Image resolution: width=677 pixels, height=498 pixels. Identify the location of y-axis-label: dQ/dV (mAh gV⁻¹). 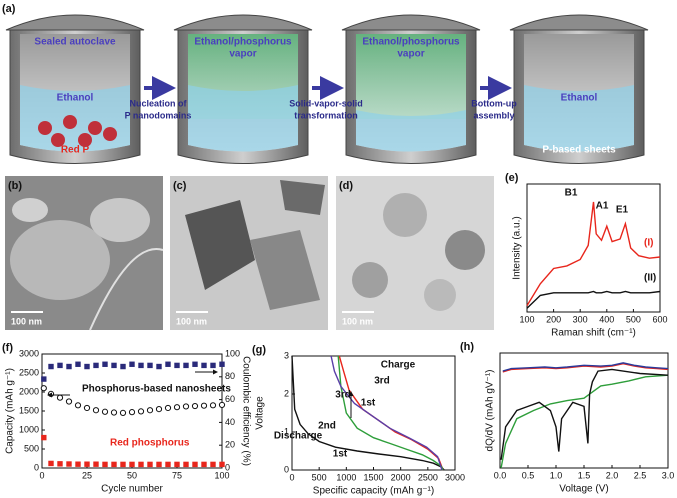
(490, 411).